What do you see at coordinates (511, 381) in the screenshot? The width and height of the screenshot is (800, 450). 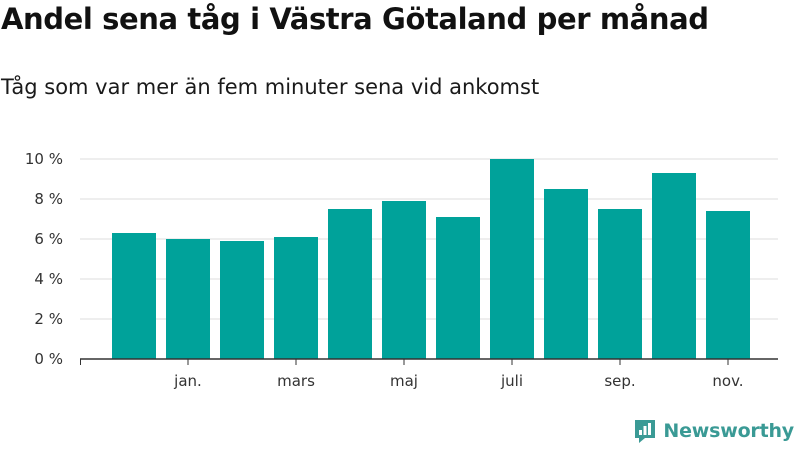 I see `x-tick-label: juli` at bounding box center [511, 381].